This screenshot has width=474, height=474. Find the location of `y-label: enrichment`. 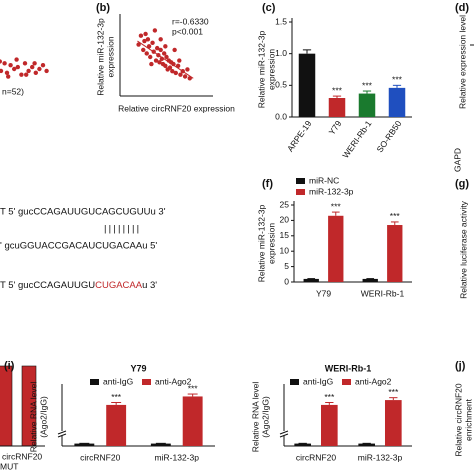

y-label: enrichment is located at coordinates (468, 419).